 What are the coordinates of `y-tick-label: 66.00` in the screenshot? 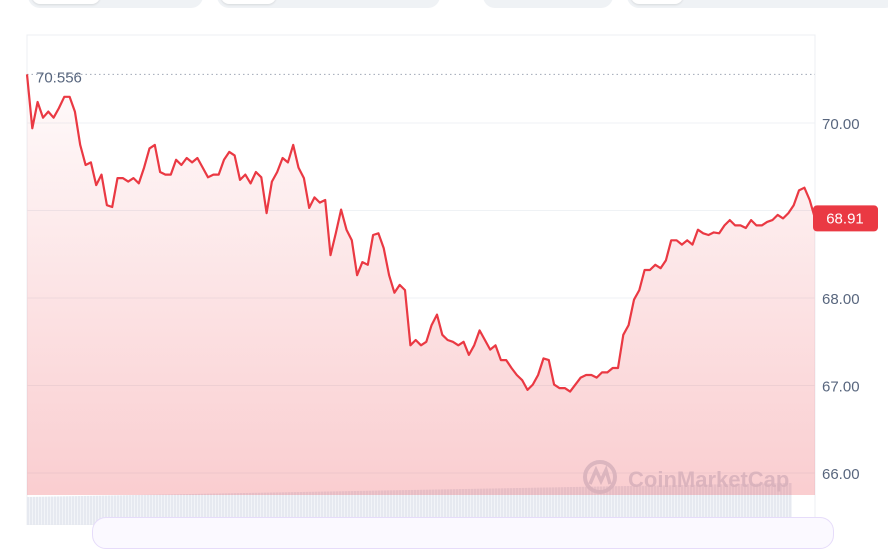 It's located at (841, 474).